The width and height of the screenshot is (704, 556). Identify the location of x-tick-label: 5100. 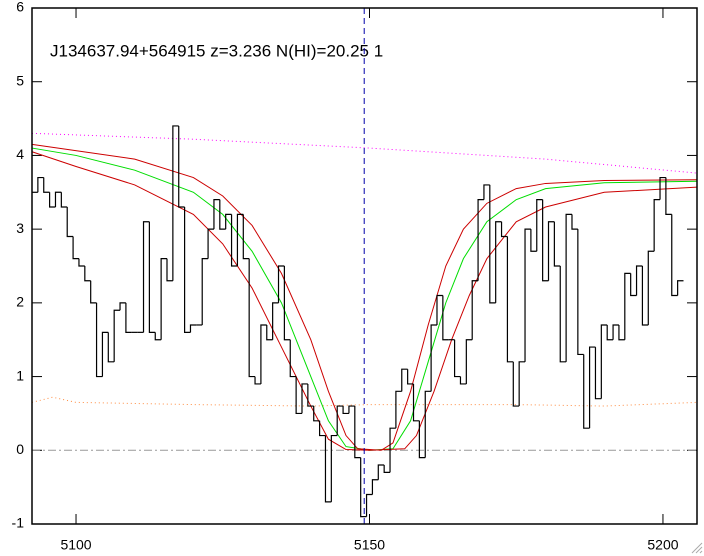
(75, 545).